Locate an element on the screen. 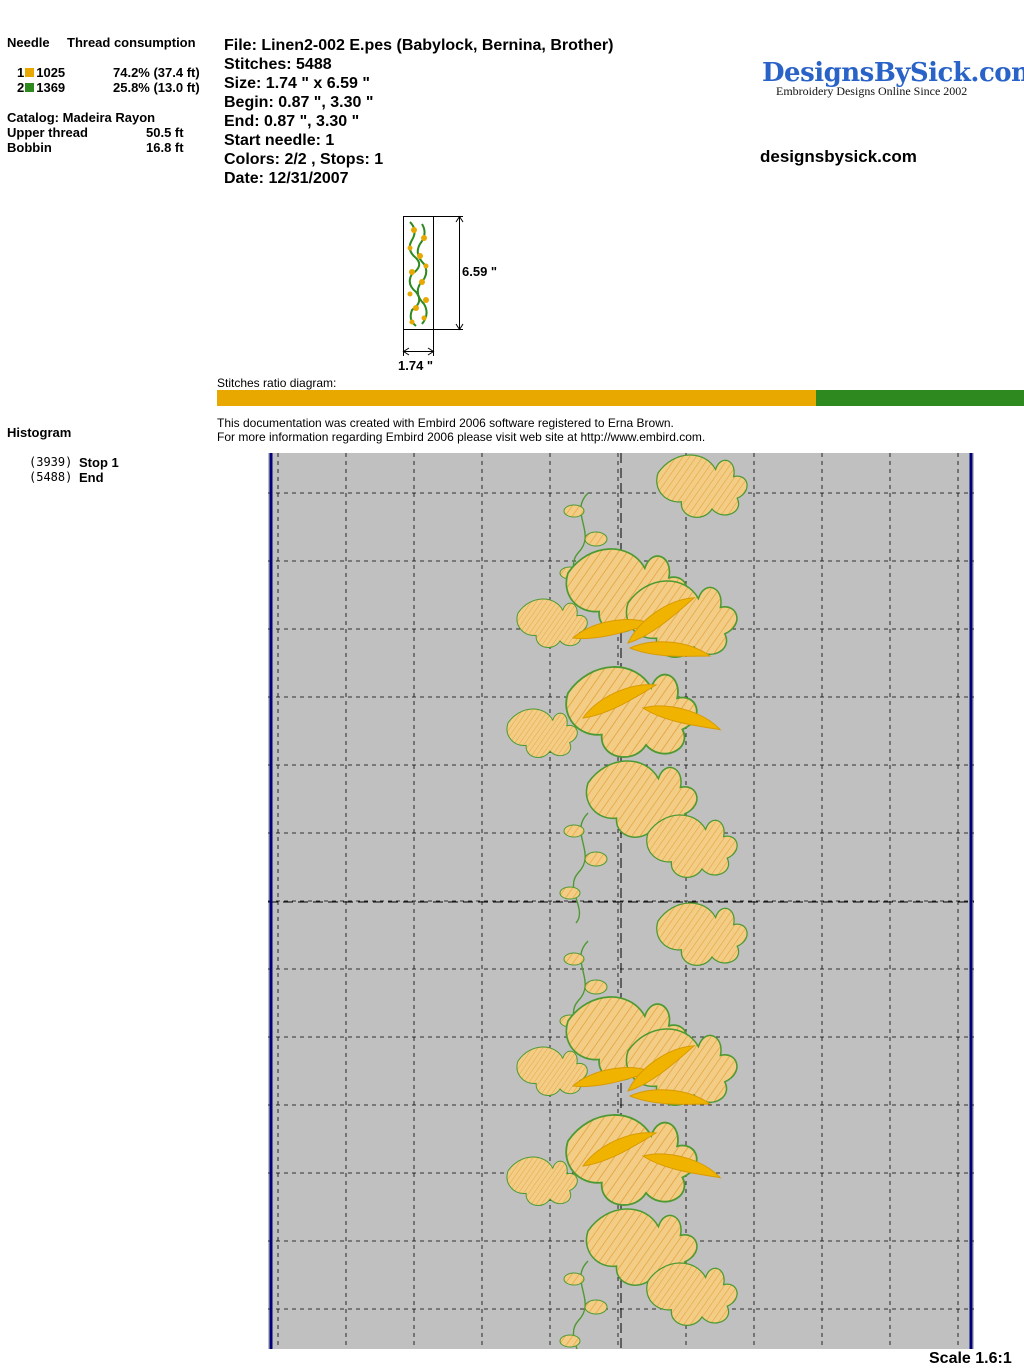  end-point: End: 0.87 ", 3.30 " is located at coordinates (292, 121).